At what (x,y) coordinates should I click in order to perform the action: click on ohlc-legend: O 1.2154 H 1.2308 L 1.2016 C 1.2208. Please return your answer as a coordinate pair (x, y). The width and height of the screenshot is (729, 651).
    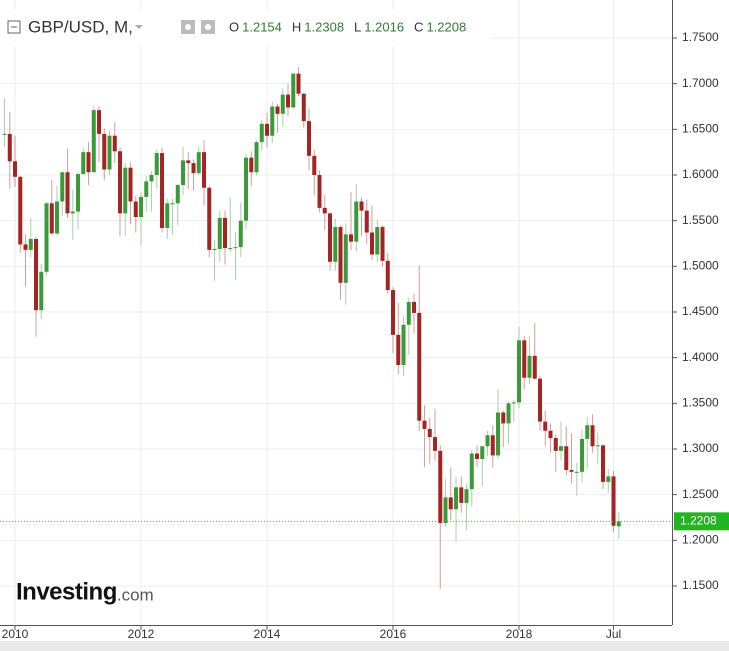
    Looking at the image, I should click on (347, 26).